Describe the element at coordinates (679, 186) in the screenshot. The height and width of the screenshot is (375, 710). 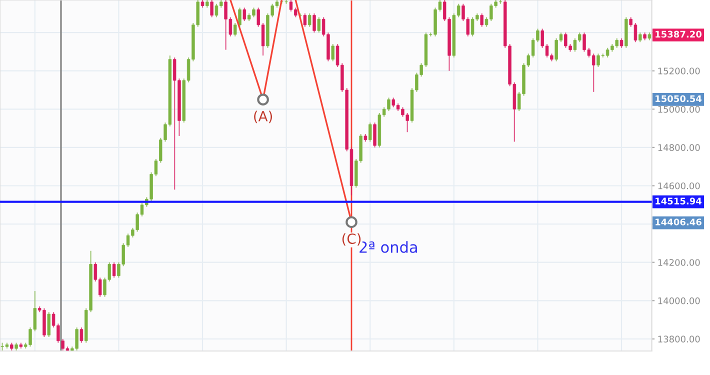
I see `y-tick-label: 14600.00` at that location.